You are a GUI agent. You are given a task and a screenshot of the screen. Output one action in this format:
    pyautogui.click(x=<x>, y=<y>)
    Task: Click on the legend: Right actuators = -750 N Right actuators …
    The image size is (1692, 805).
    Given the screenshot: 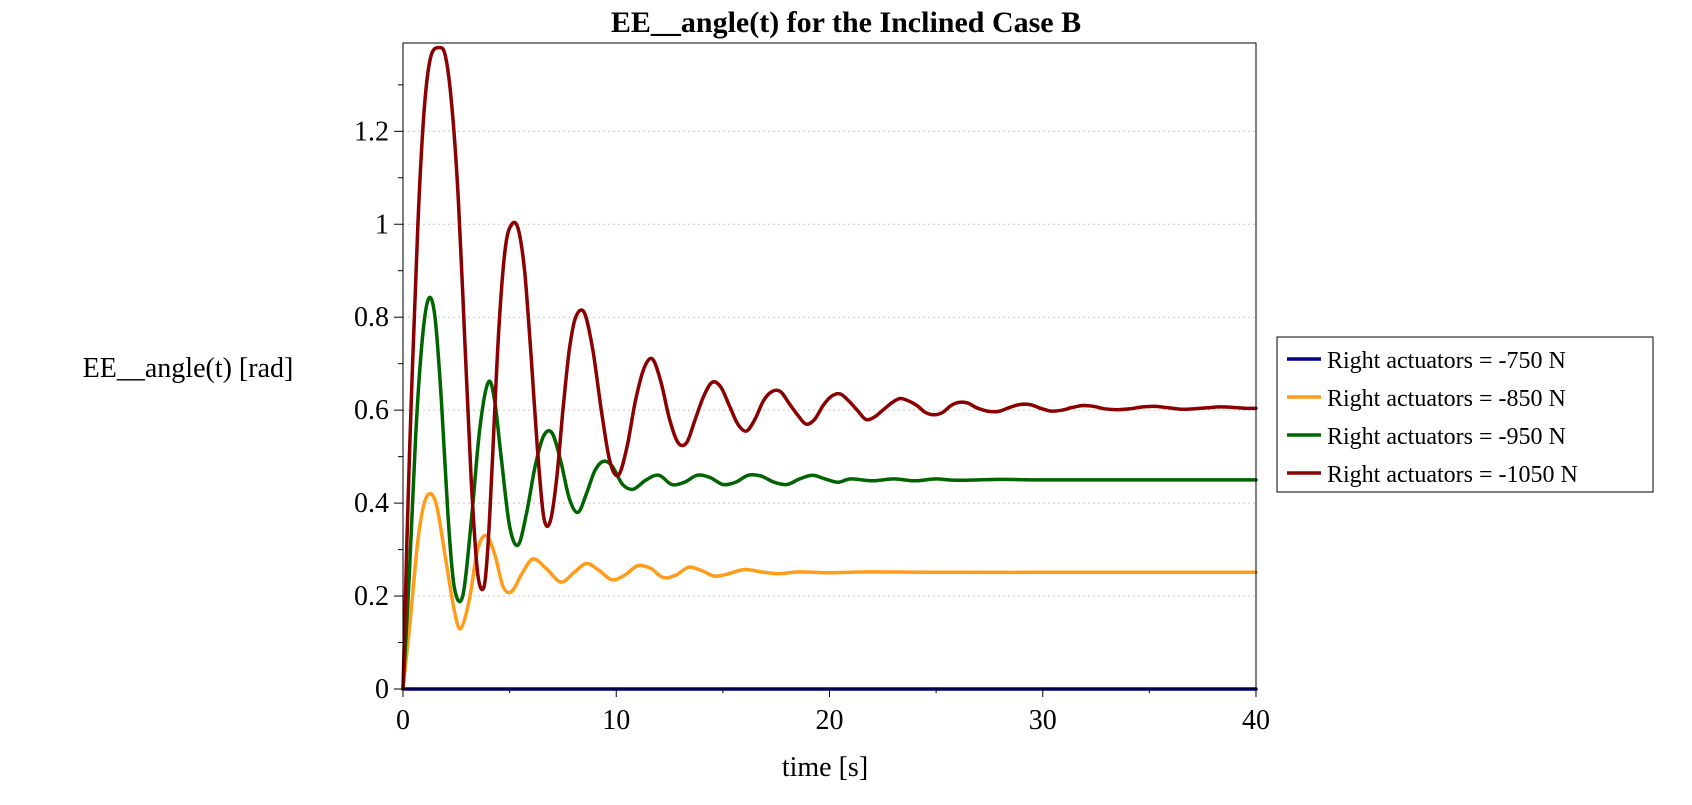 What is the action you would take?
    pyautogui.click(x=1465, y=414)
    